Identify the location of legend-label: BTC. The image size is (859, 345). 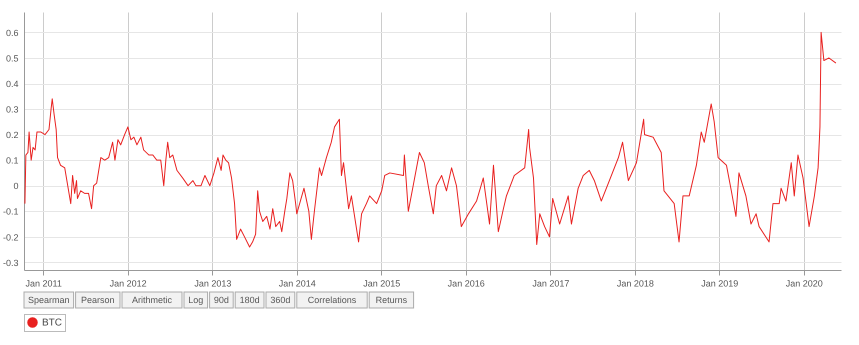
(52, 323).